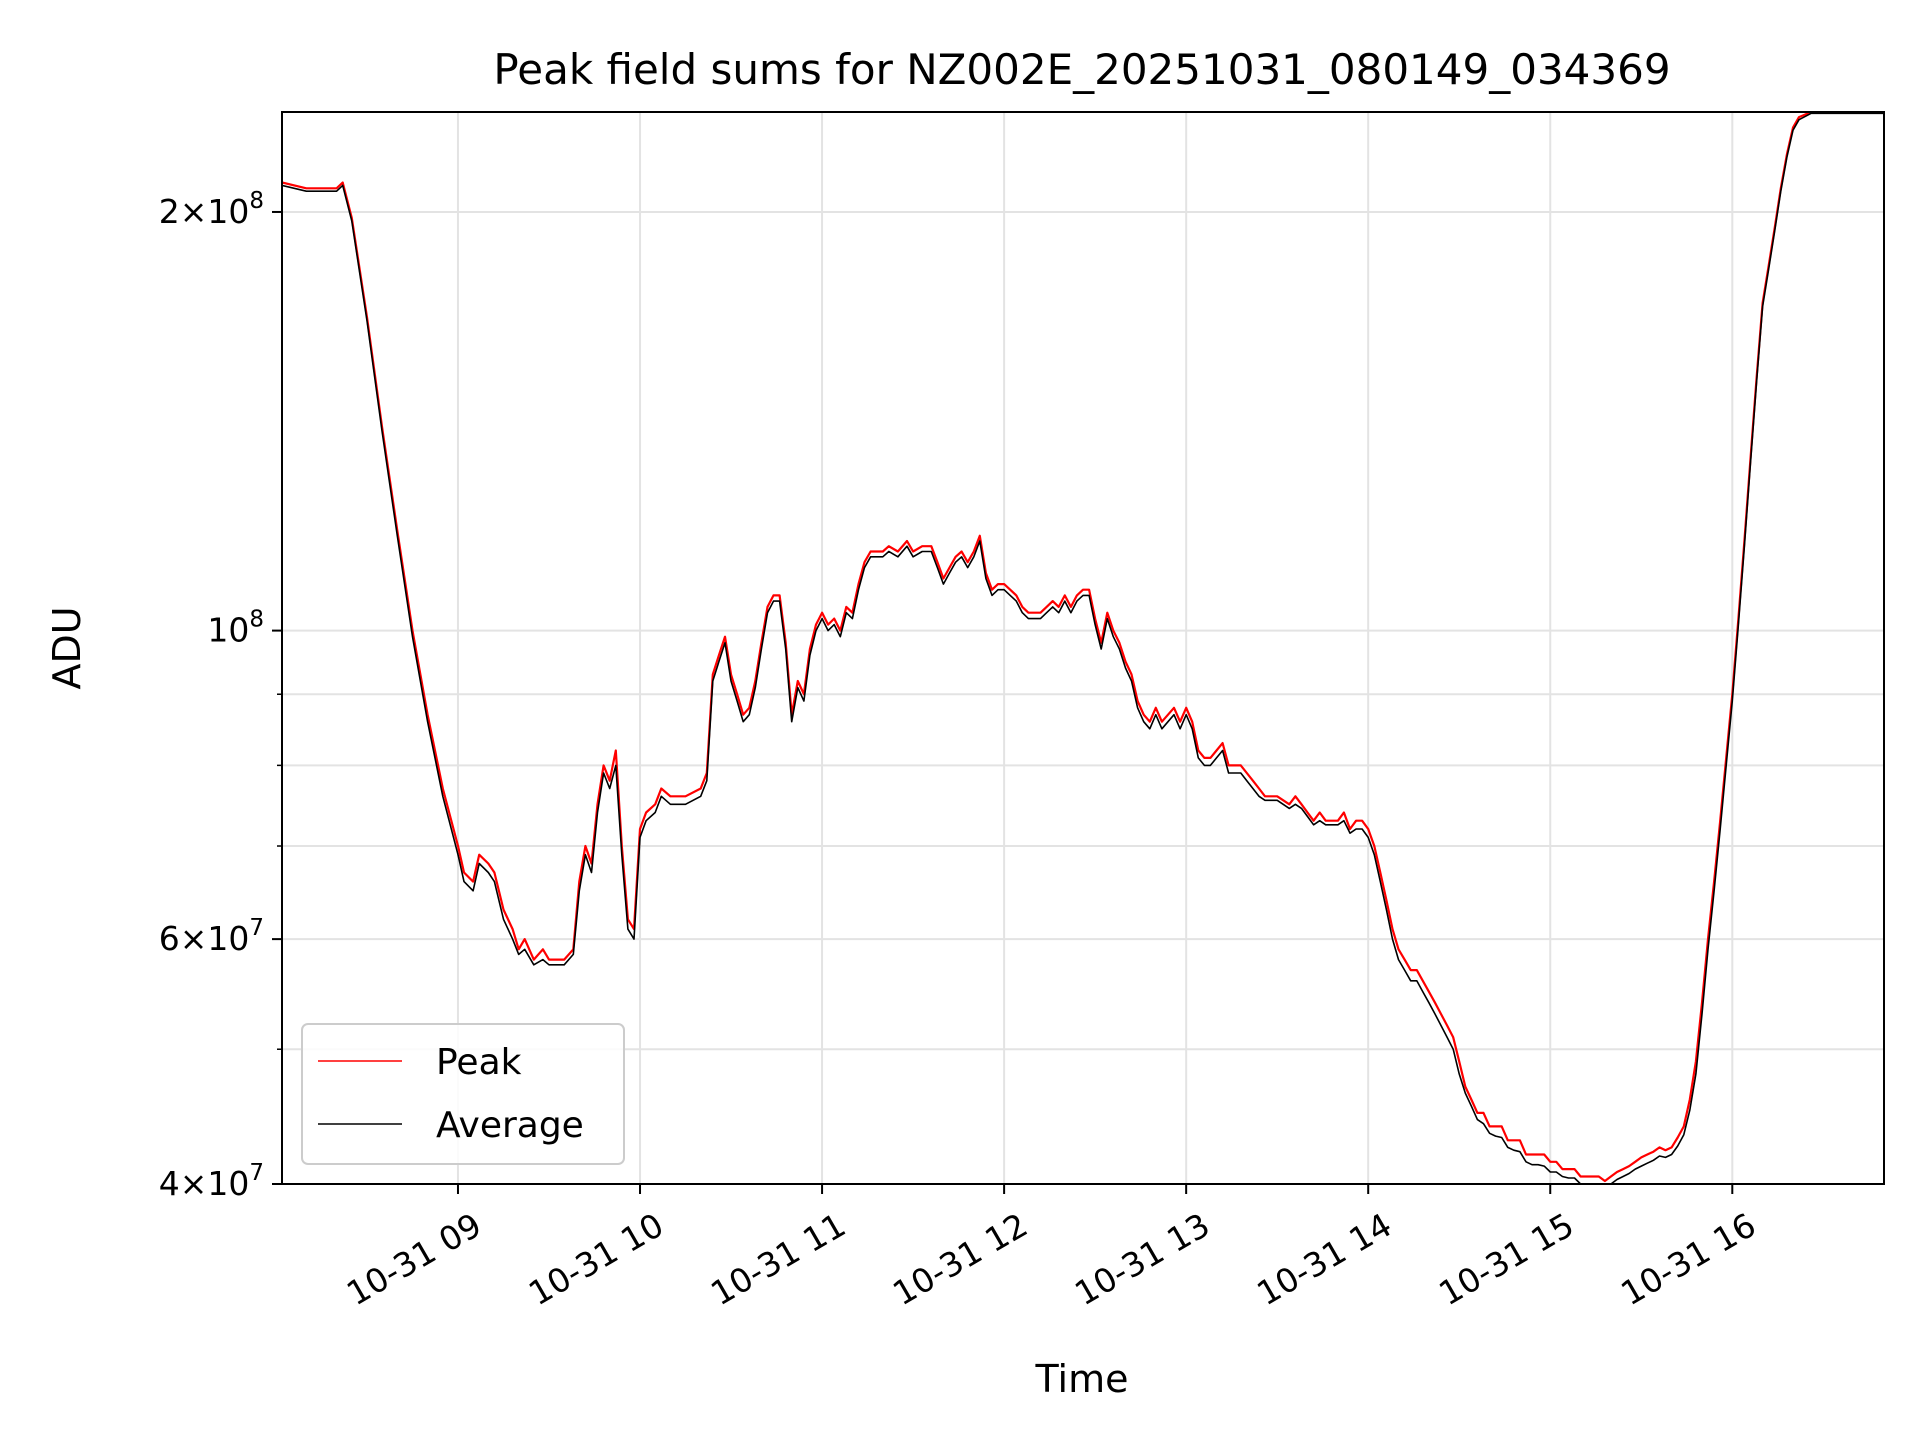 This screenshot has height=1440, width=1920. What do you see at coordinates (67, 647) in the screenshot?
I see `y-axis-label: ADU` at bounding box center [67, 647].